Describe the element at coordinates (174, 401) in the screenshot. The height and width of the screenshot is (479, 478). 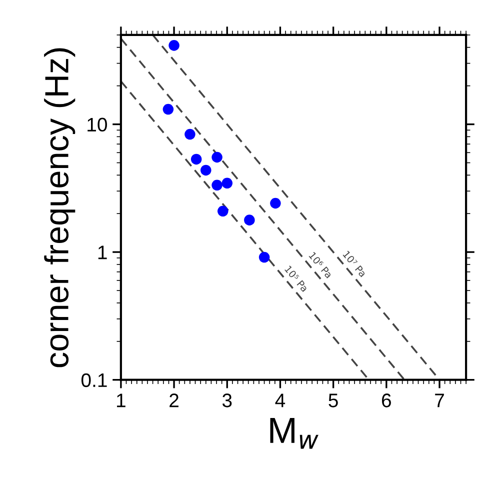
I see `x-tick-label: 2` at that location.